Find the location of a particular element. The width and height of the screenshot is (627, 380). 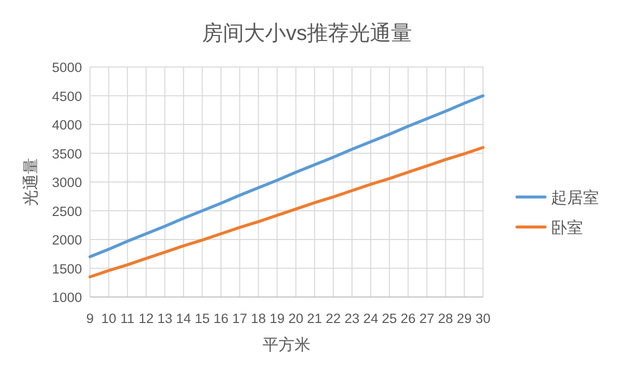

x-tick-label: 13 is located at coordinates (164, 318).